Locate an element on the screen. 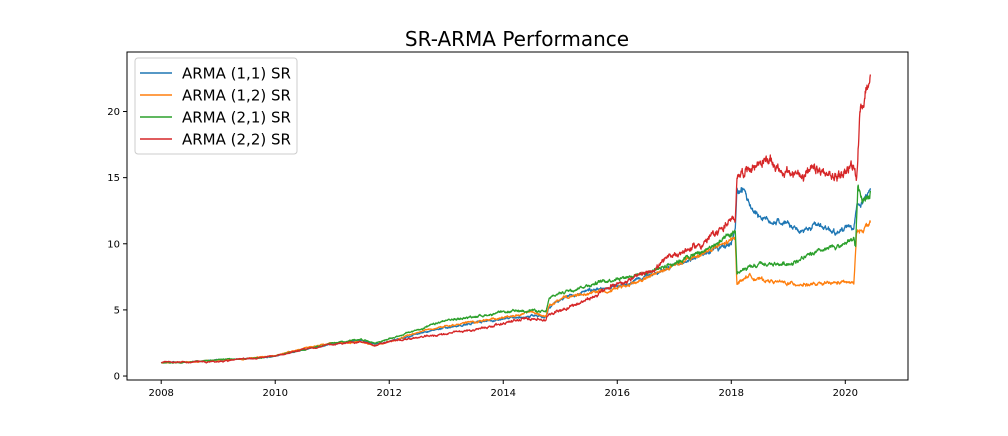 The width and height of the screenshot is (1008, 436). x-tick-label: 2008 is located at coordinates (160, 393).